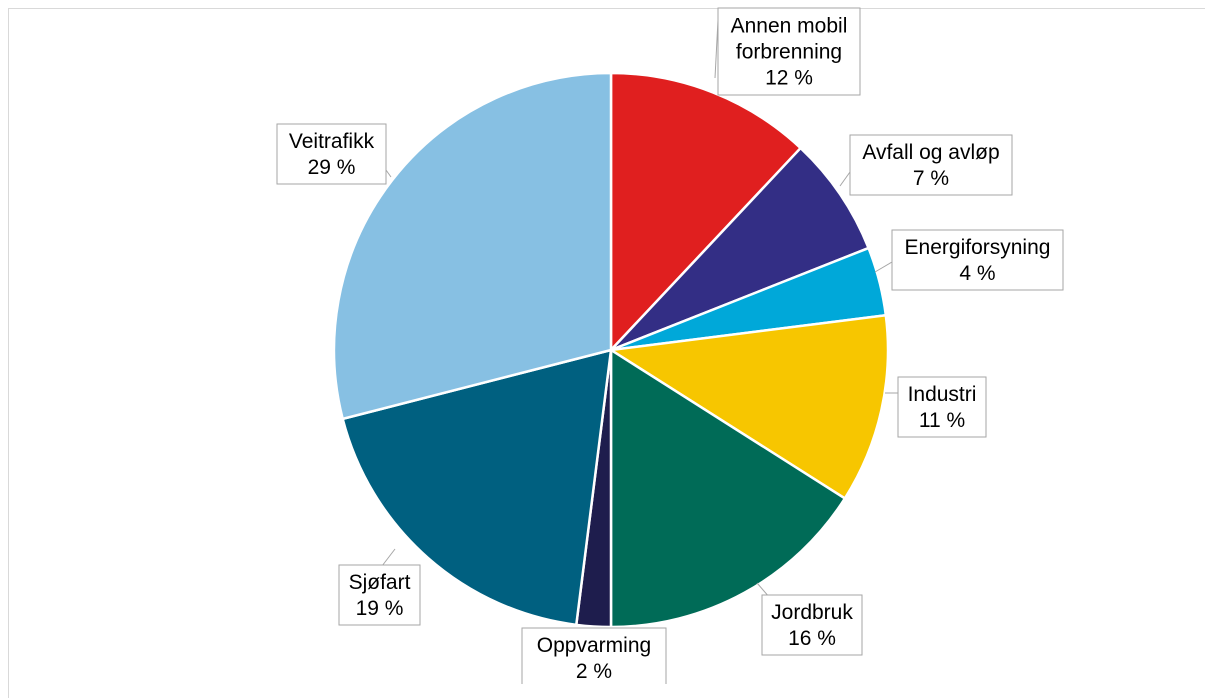  Describe the element at coordinates (942, 394) in the screenshot. I see `slice-category-label-3: Industri` at that location.